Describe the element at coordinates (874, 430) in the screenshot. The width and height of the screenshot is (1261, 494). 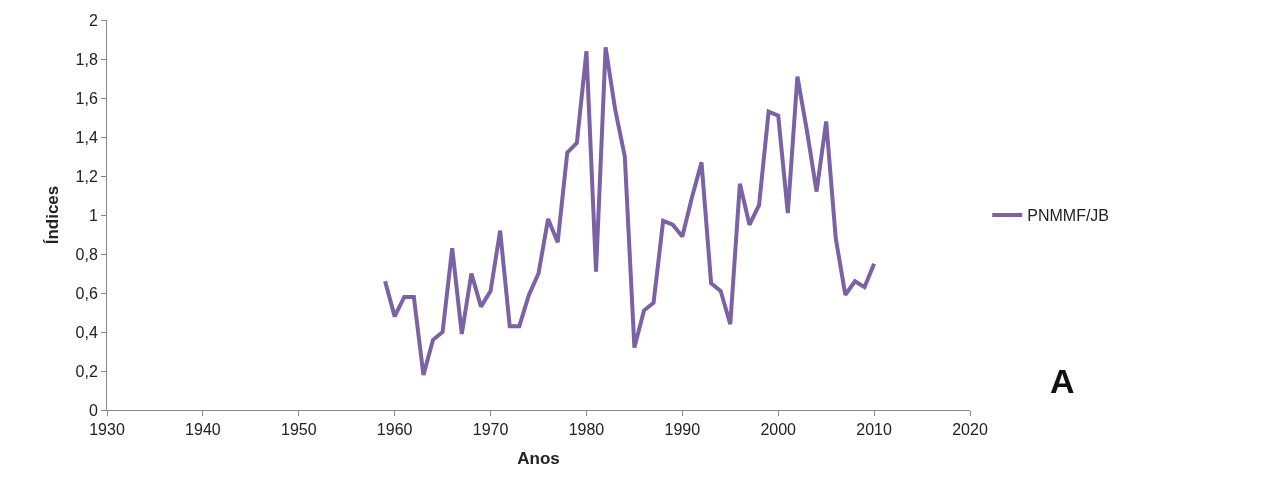
I see `x-tick-label: 2010` at that location.